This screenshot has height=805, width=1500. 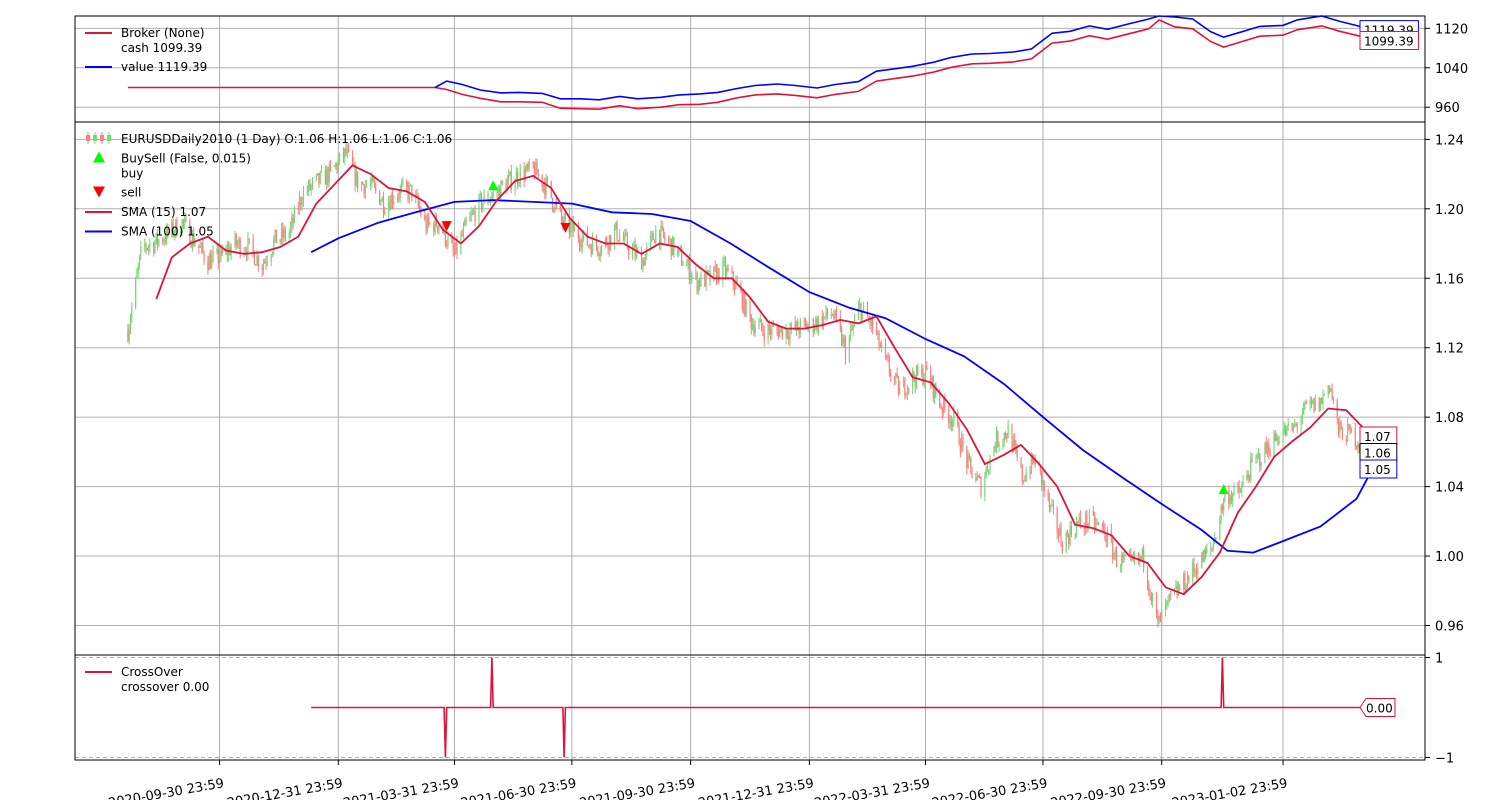 What do you see at coordinates (1447, 108) in the screenshot?
I see `y-tick-label: 960` at bounding box center [1447, 108].